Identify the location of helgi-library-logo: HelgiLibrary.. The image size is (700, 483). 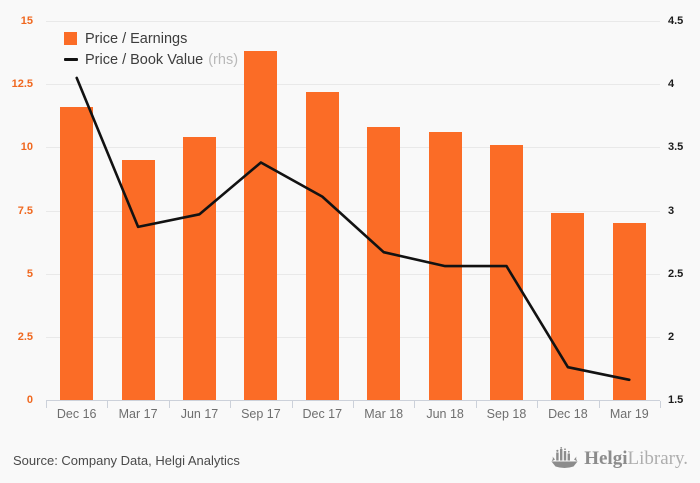
(619, 459).